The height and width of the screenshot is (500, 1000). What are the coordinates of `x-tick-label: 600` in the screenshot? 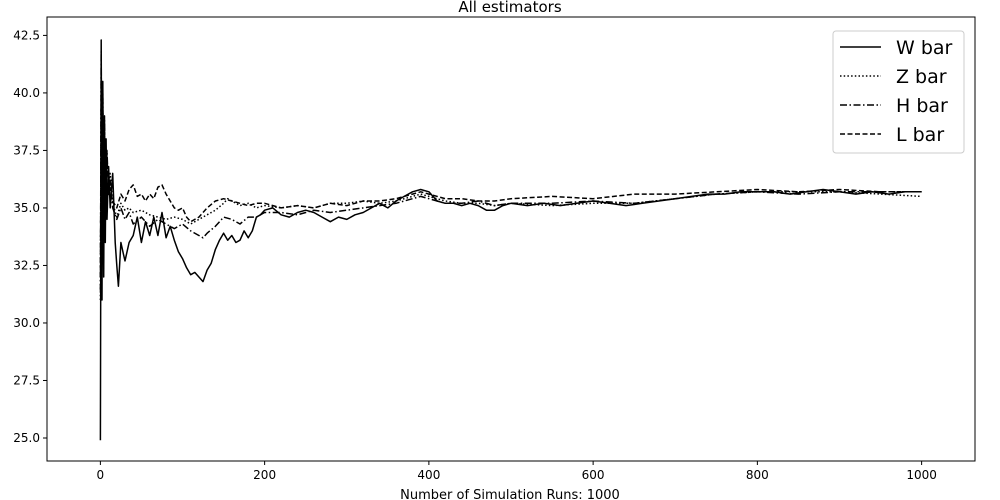 It's located at (593, 475).